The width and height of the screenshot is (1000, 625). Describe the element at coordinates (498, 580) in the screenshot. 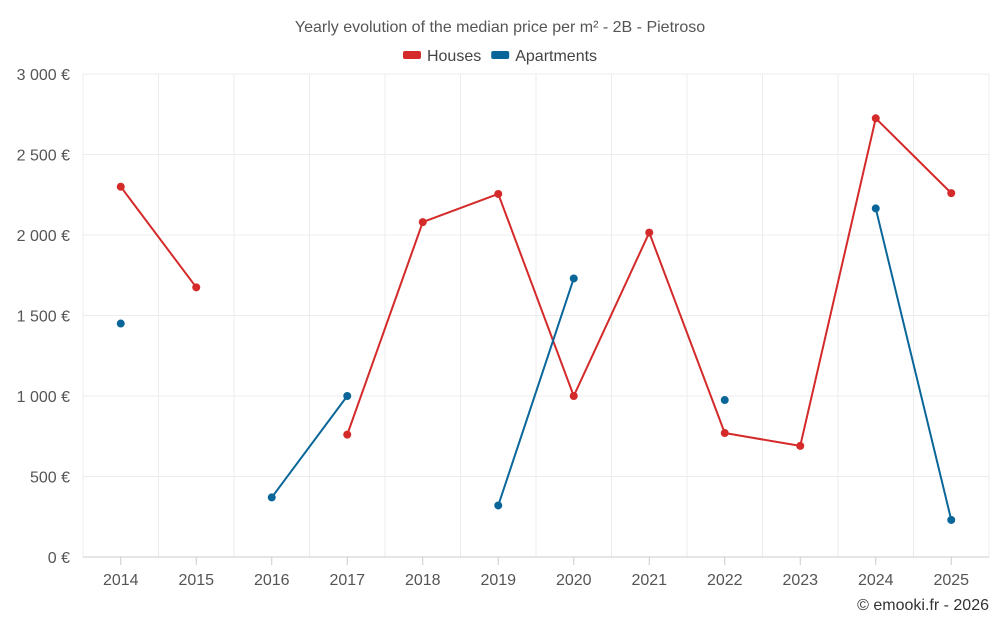

I see `x-tick-label: 2019` at that location.